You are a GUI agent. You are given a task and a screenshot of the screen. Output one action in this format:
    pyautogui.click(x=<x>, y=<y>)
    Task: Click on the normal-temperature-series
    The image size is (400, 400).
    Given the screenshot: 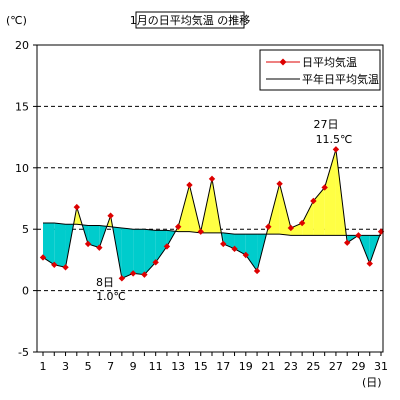 What is the action you would take?
    pyautogui.click(x=212, y=229)
    